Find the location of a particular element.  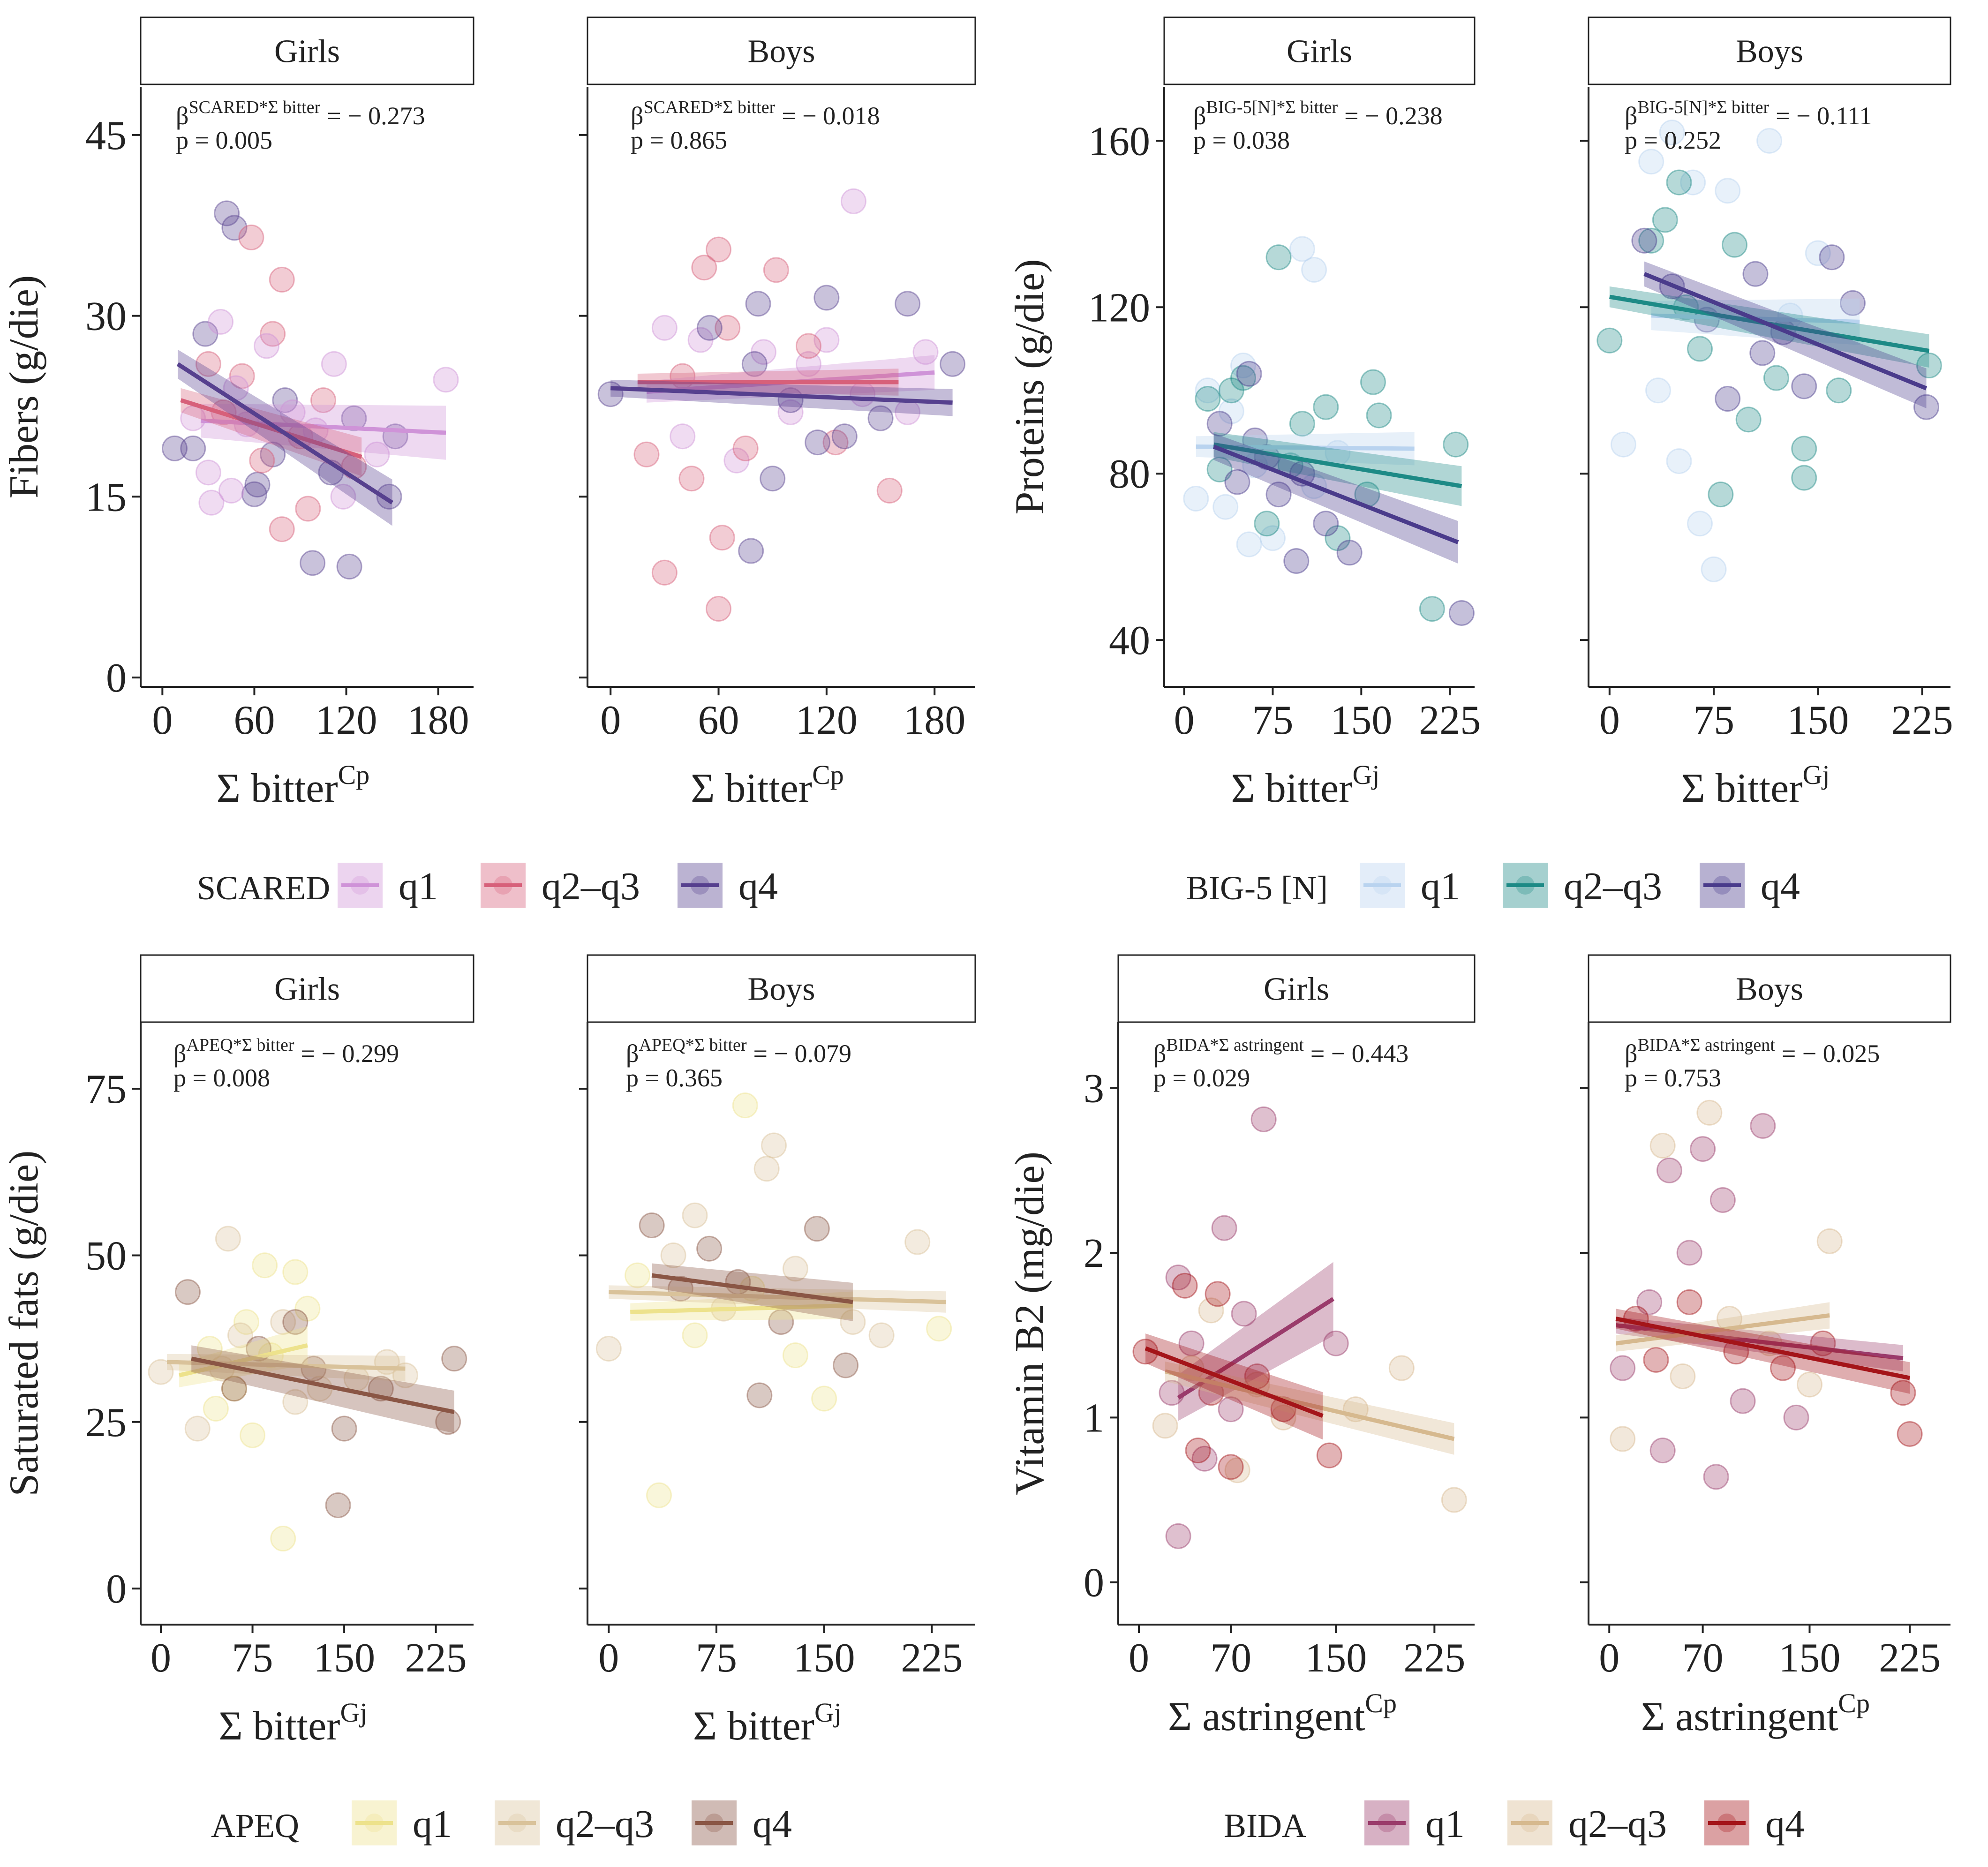

p-value: p = 0.038 is located at coordinates (1242, 140).